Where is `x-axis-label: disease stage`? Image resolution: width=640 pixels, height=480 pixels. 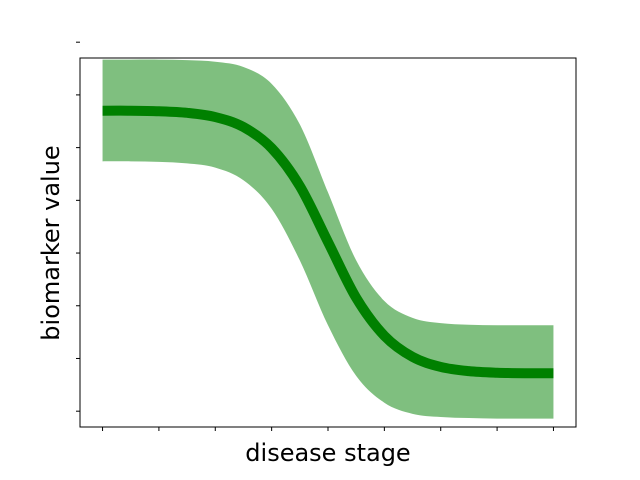
x-axis-label: disease stage is located at coordinates (327, 453).